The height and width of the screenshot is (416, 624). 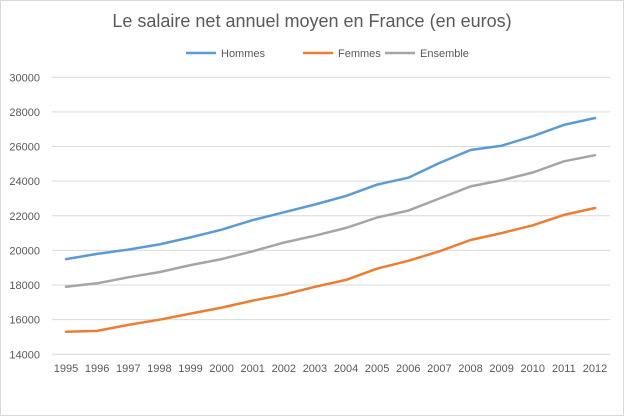 I want to click on x-tick-label: 1995, so click(x=66, y=369).